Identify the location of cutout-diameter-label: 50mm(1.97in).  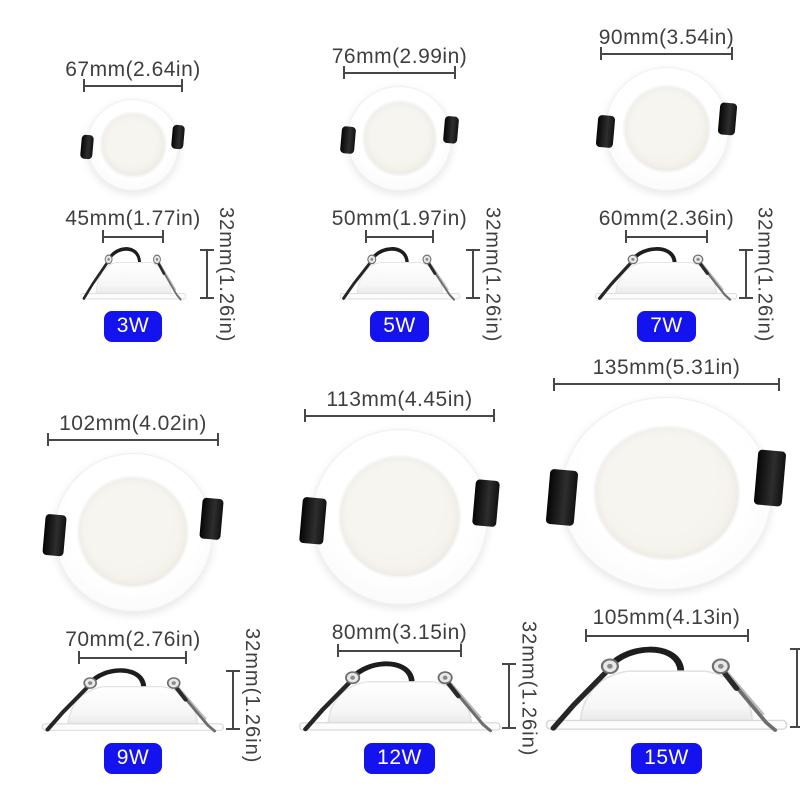
(399, 218).